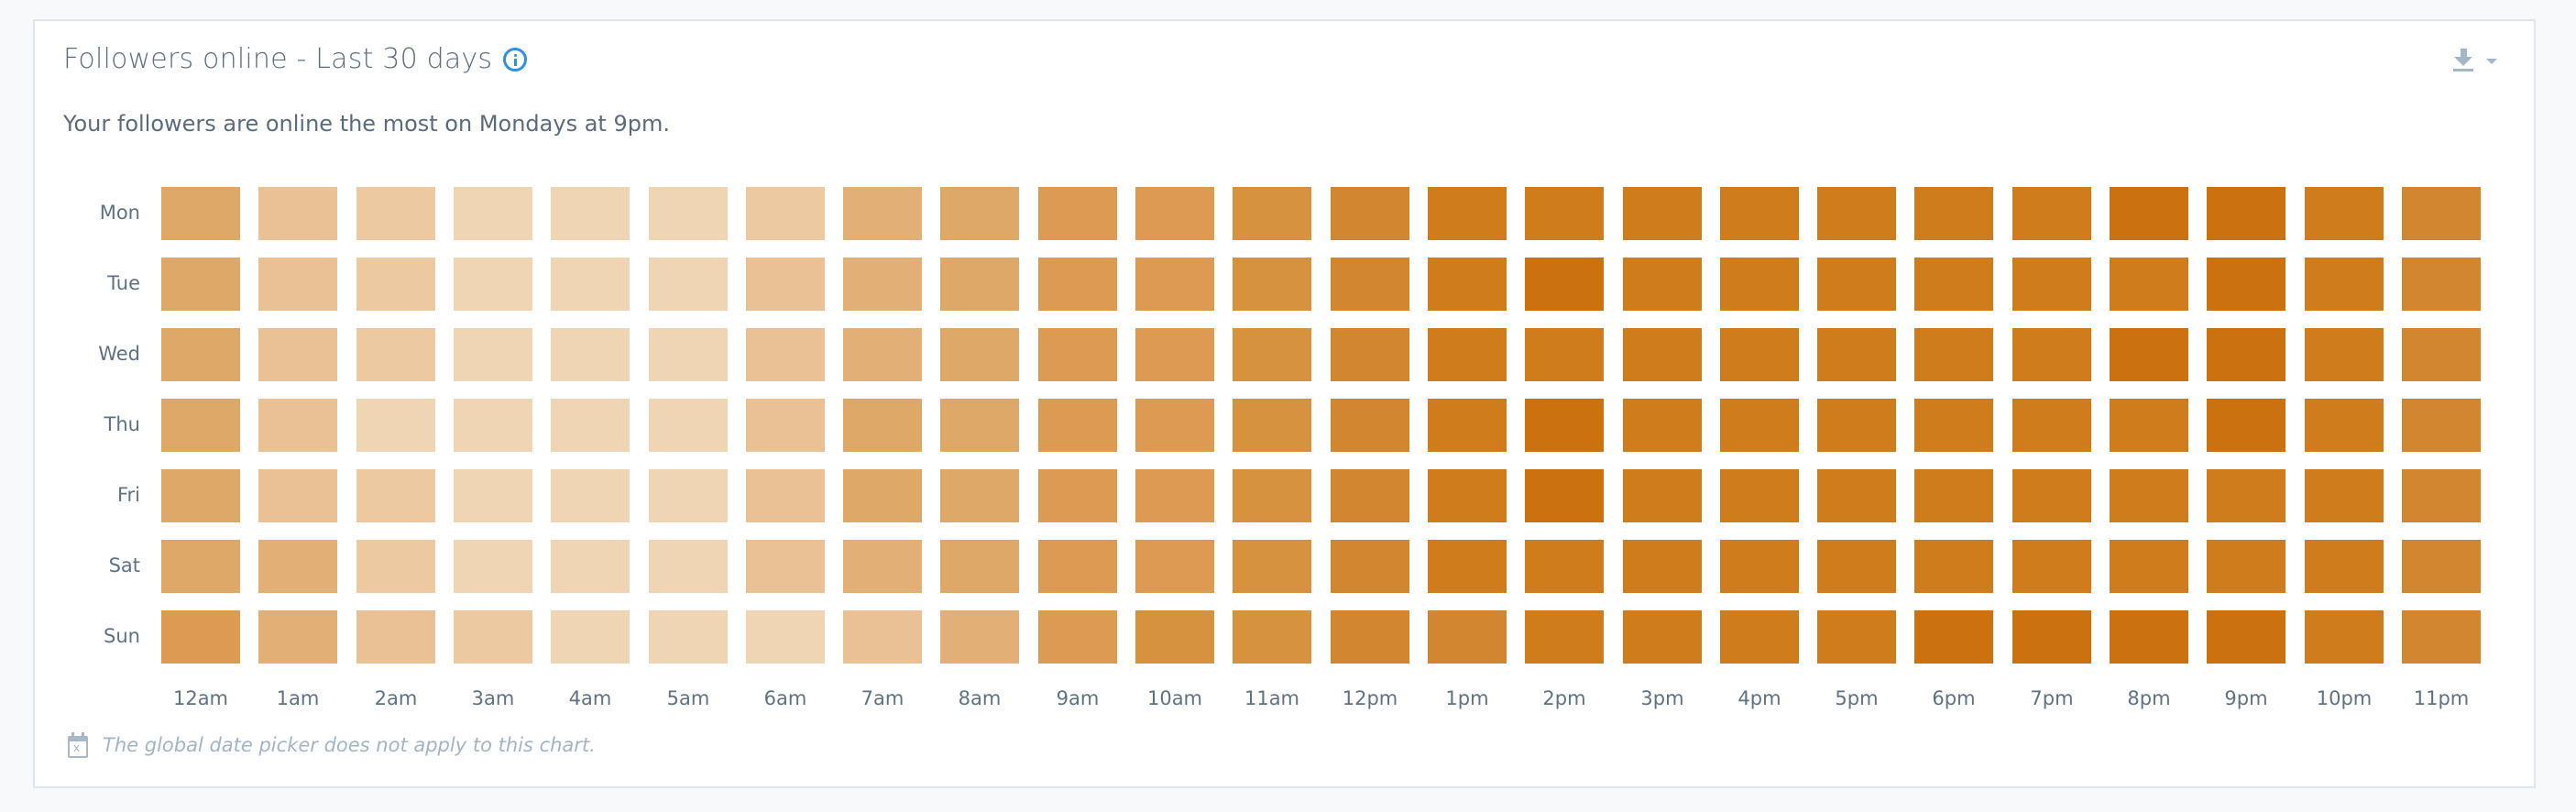 The height and width of the screenshot is (812, 2576). Describe the element at coordinates (515, 59) in the screenshot. I see `info-circle-icon` at that location.